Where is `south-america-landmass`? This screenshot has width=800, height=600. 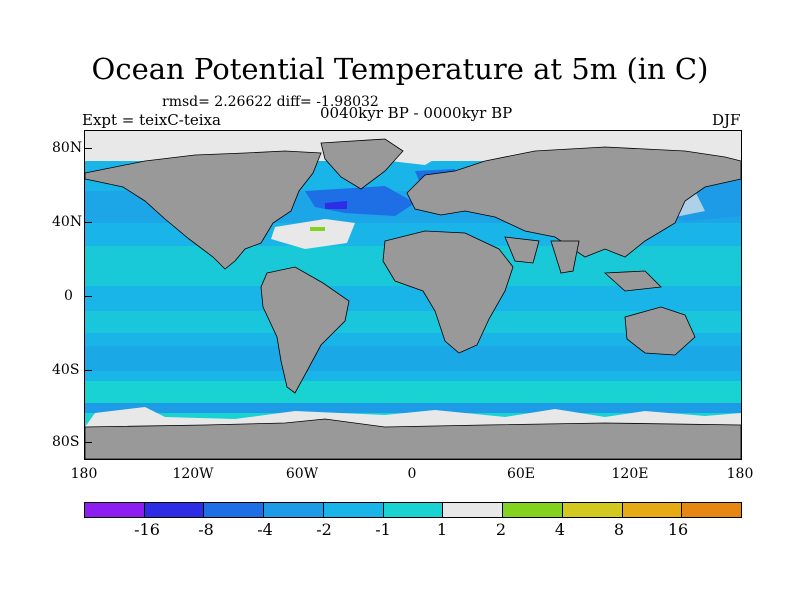 south-america-landmass is located at coordinates (305, 330).